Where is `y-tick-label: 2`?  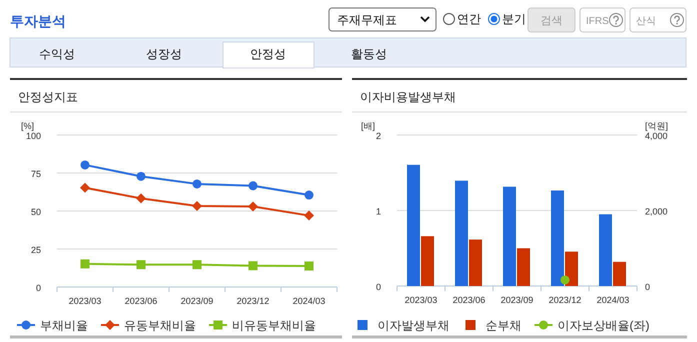 y-tick-label: 2 is located at coordinates (378, 136).